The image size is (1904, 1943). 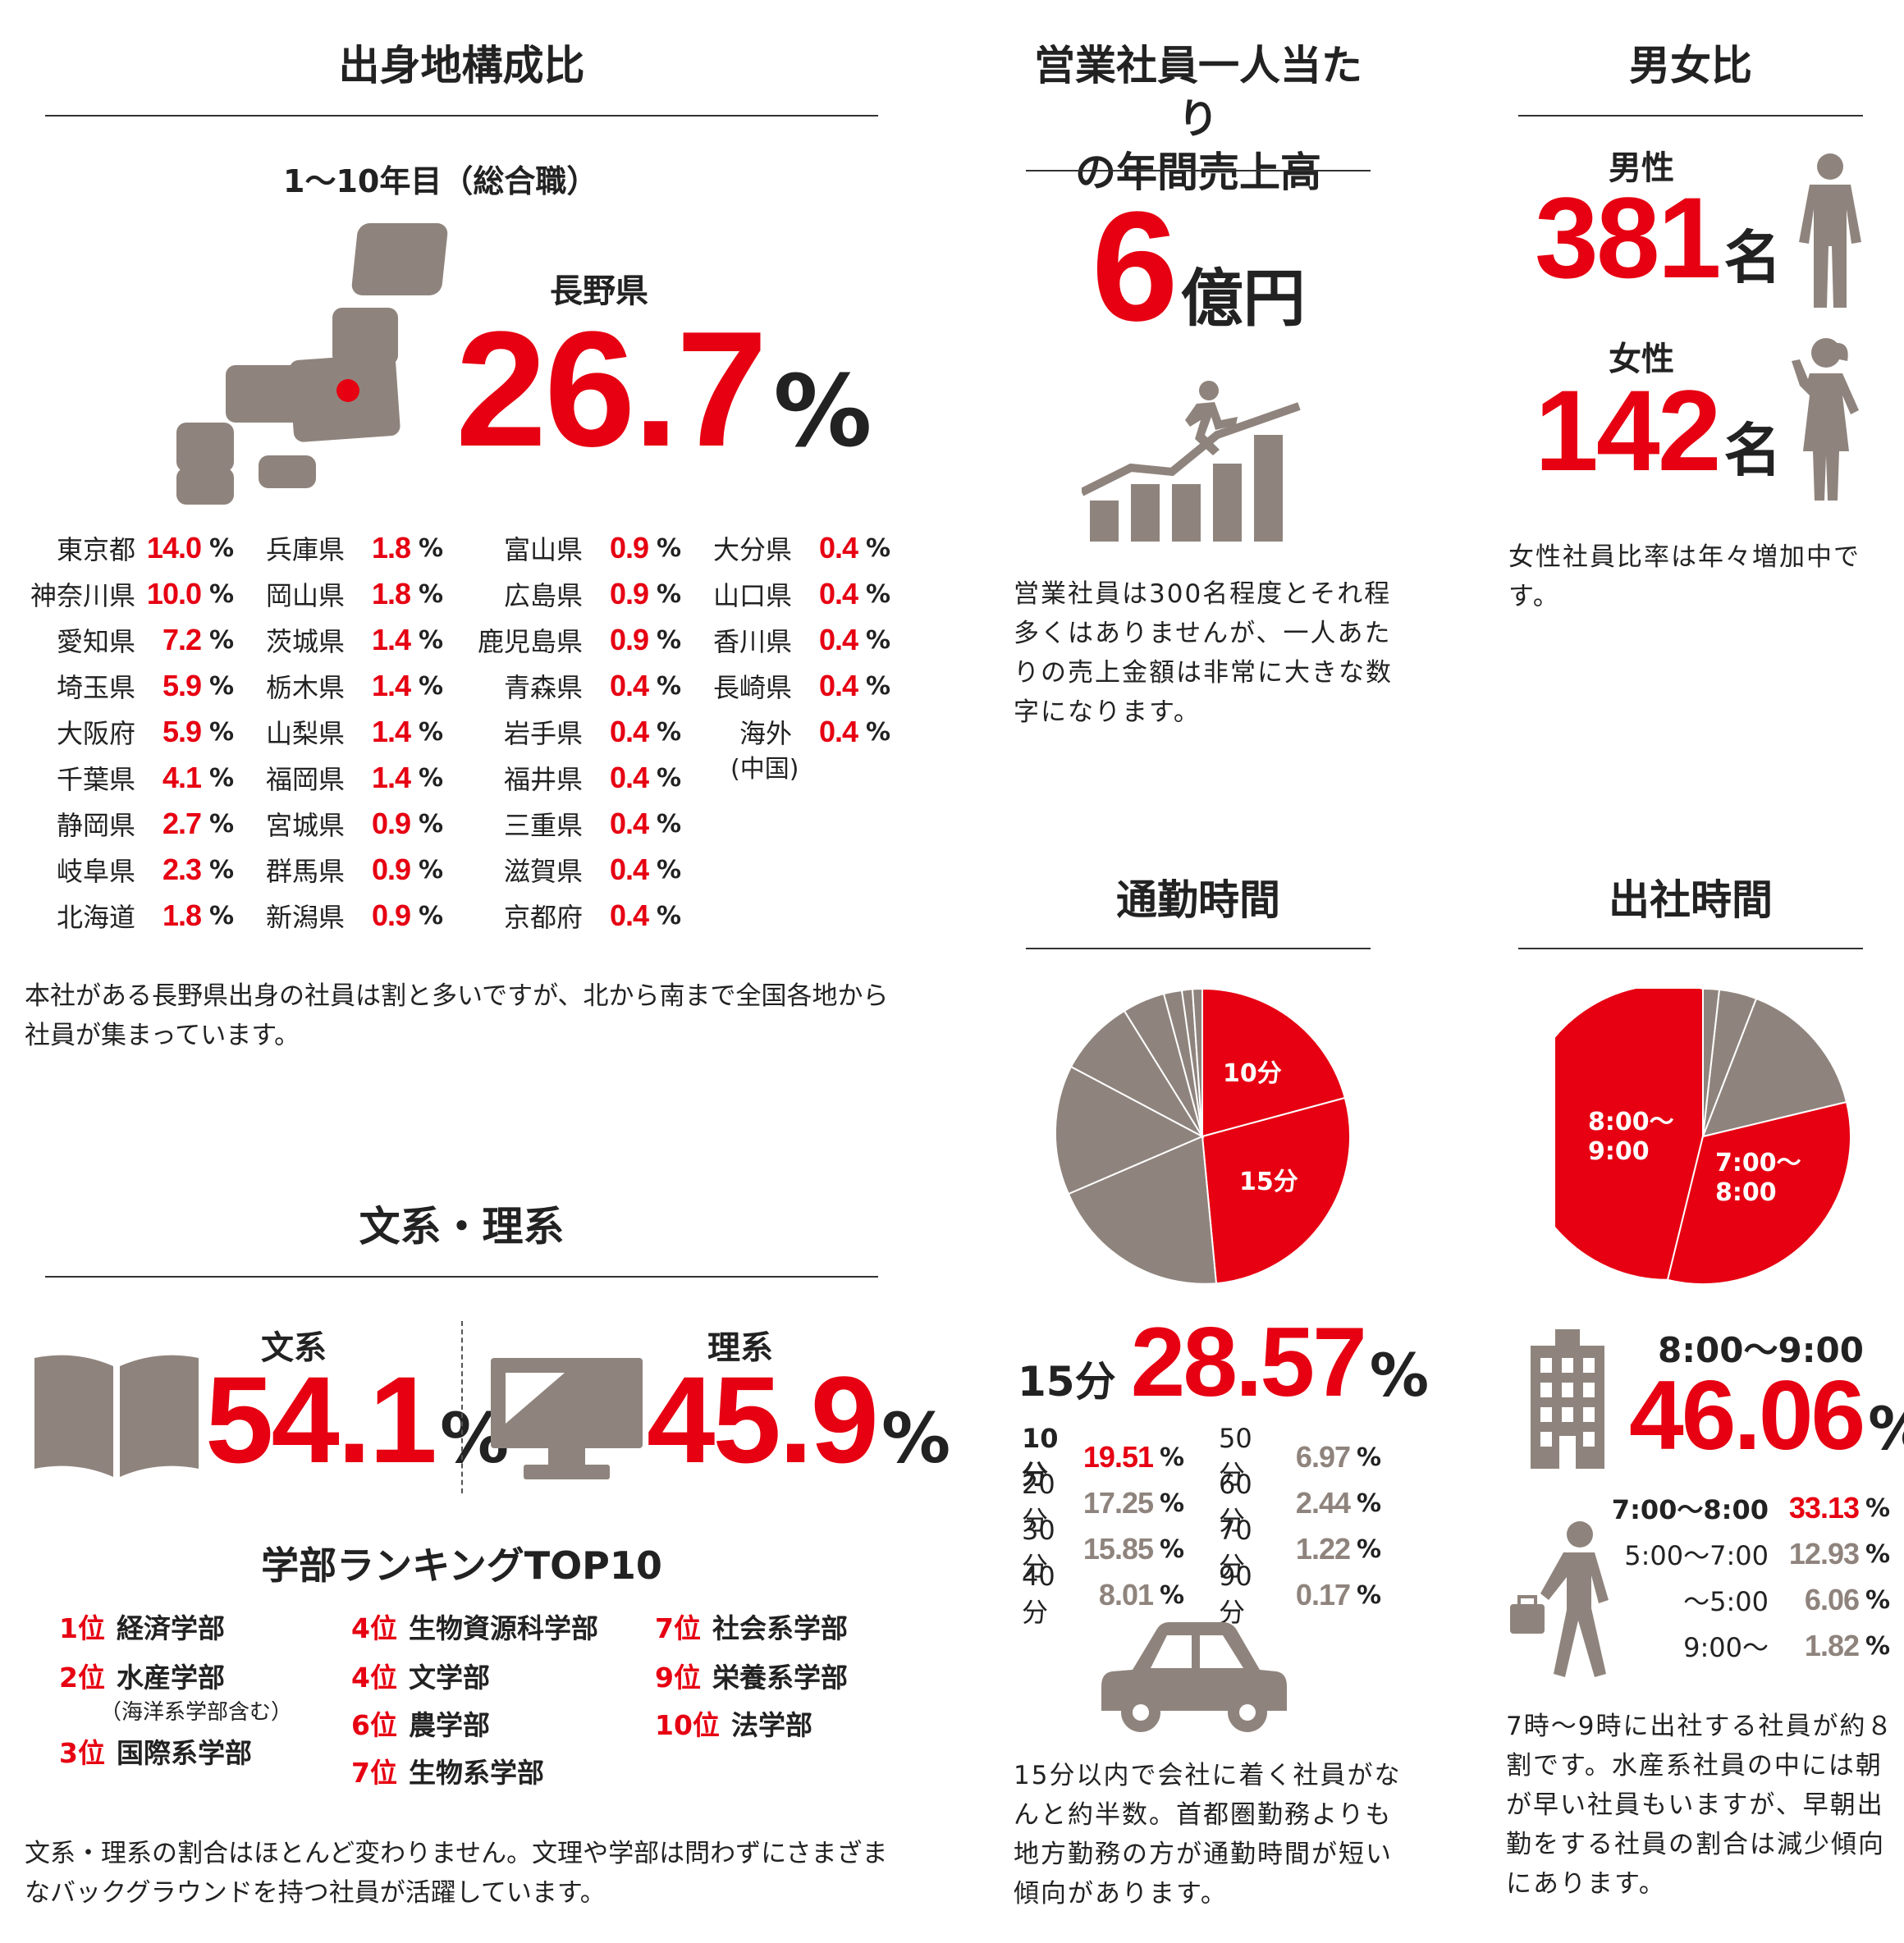 What do you see at coordinates (599, 291) in the screenshot?
I see `top-prefecture-label: 長野県` at bounding box center [599, 291].